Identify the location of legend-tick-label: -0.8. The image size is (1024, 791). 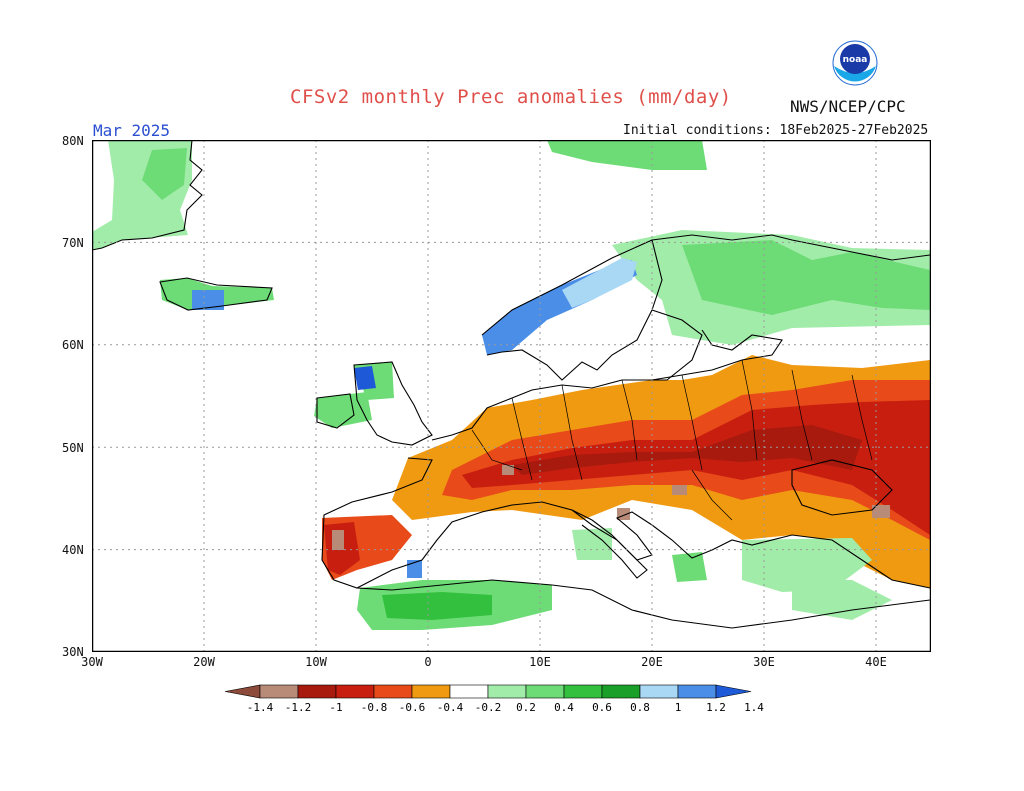
(374, 707).